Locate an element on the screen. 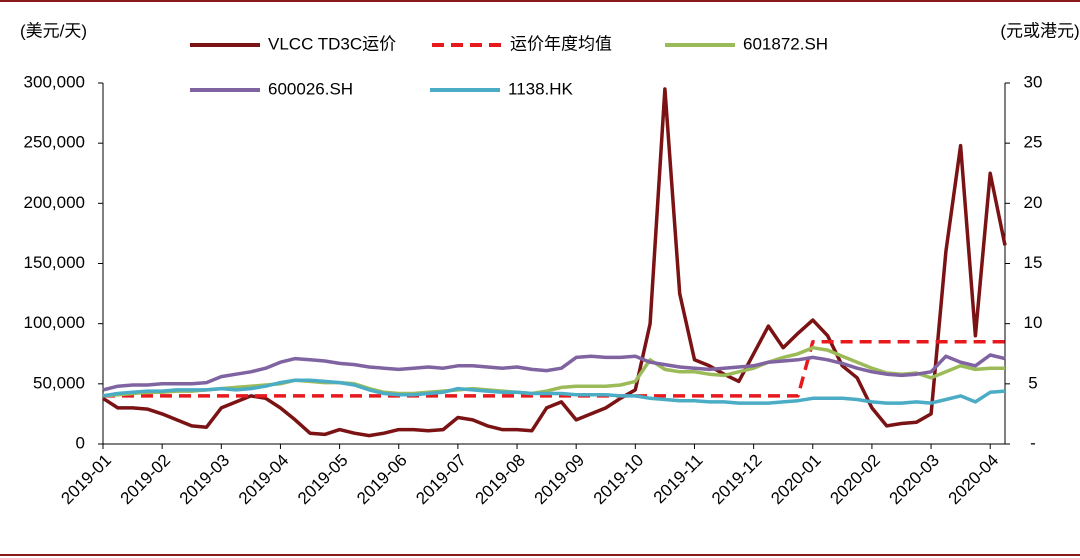 The height and width of the screenshot is (558, 1080). x-tick-label: 2020-02 is located at coordinates (855, 480).